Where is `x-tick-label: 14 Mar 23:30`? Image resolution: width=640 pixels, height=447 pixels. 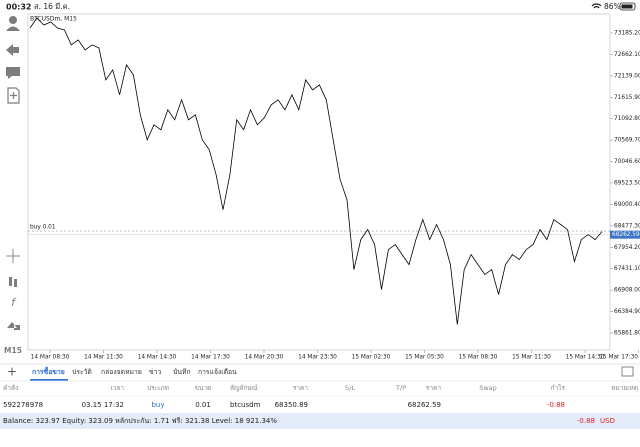 x-tick-label: 14 Mar 23:30 is located at coordinates (317, 358).